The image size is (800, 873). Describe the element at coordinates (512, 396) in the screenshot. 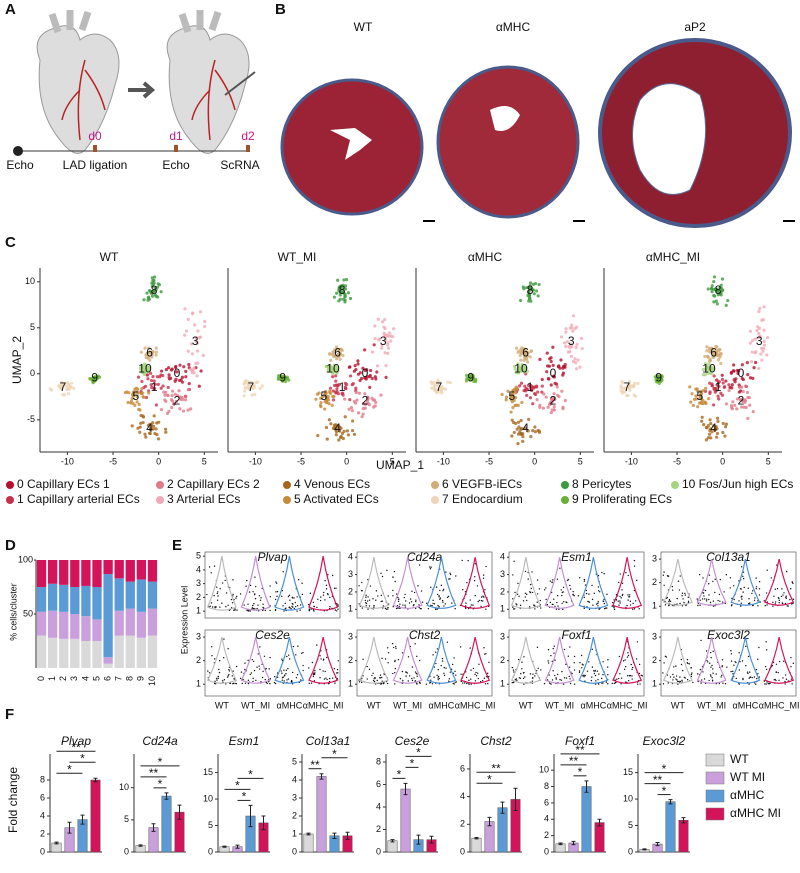

I see `cluster-label: 5` at that location.